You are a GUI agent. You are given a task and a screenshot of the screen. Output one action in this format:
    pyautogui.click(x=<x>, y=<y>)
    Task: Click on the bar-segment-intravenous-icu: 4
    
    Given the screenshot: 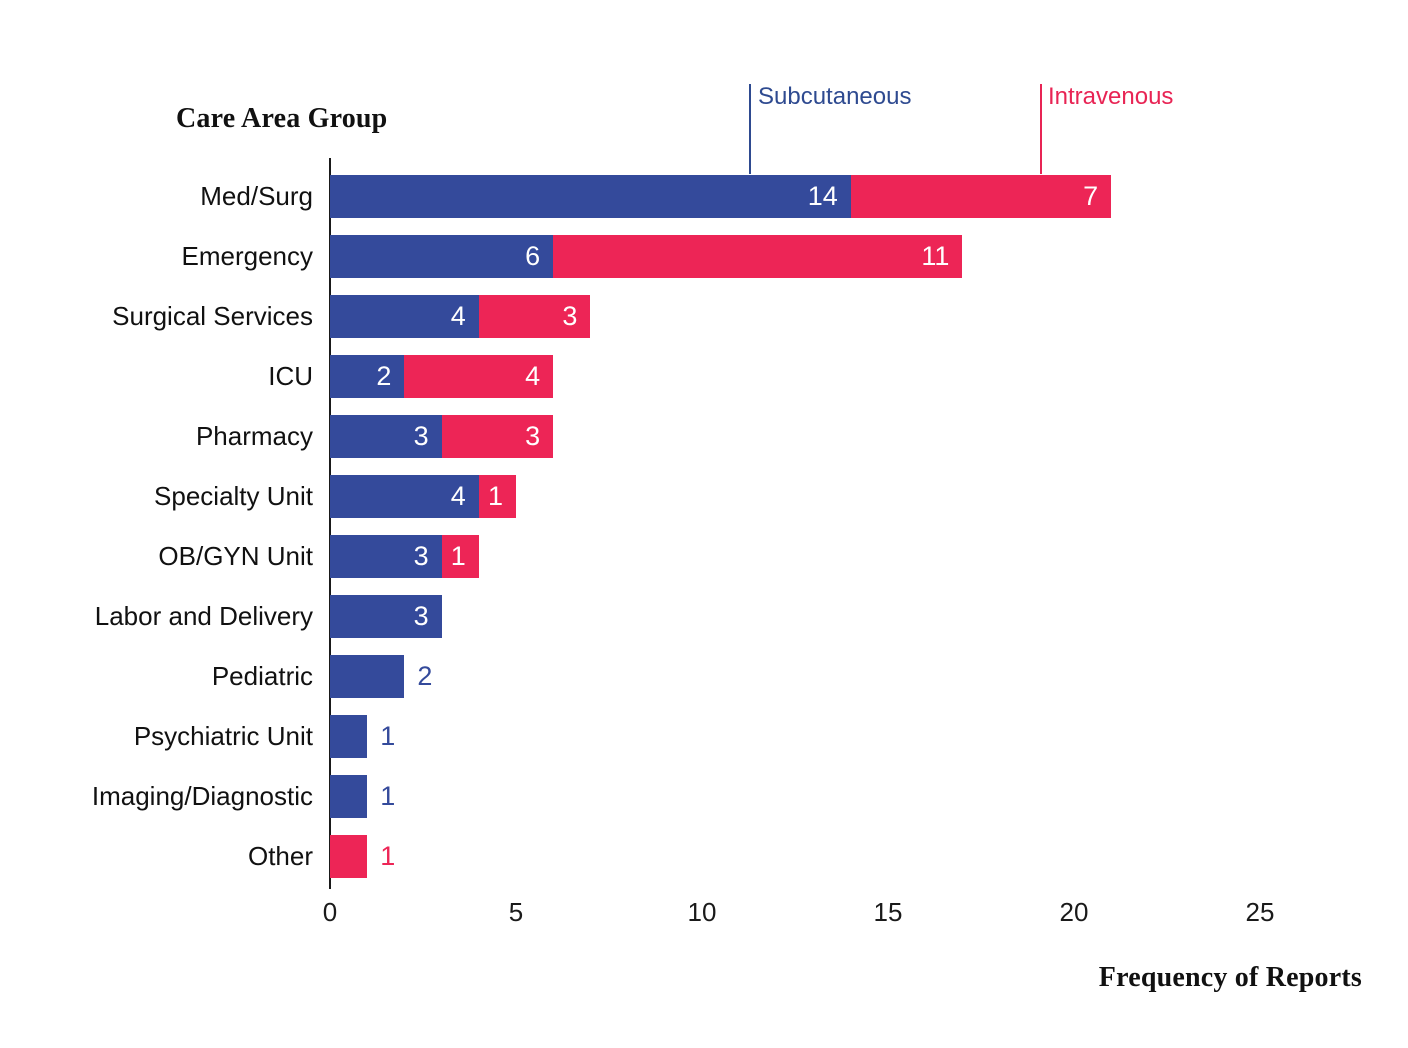 What is the action you would take?
    pyautogui.click(x=479, y=376)
    